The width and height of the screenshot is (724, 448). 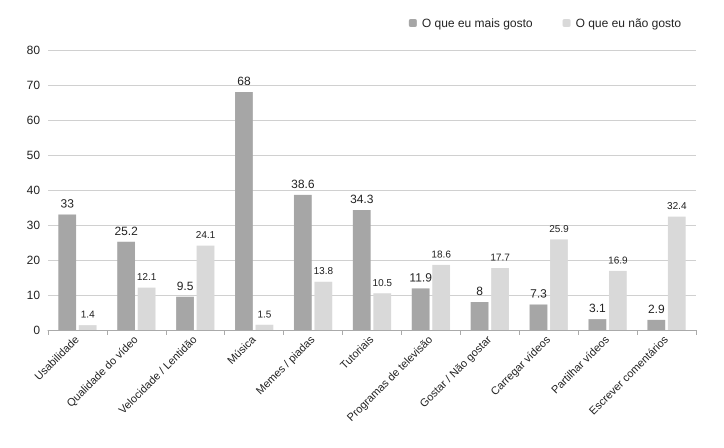 I want to click on data-label: 34.3, so click(x=362, y=199).